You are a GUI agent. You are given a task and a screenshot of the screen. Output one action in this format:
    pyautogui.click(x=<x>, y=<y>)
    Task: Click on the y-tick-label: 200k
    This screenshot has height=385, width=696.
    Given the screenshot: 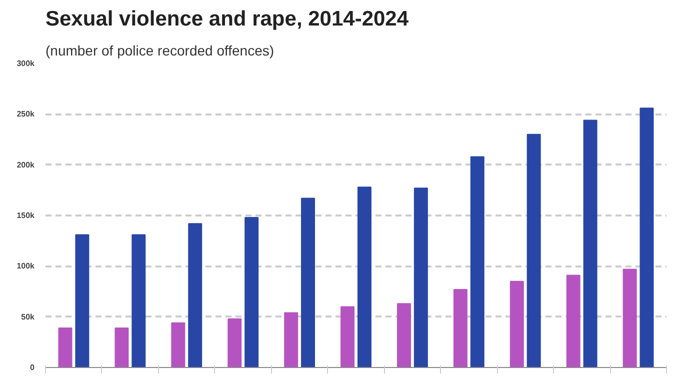 What is the action you would take?
    pyautogui.click(x=26, y=165)
    